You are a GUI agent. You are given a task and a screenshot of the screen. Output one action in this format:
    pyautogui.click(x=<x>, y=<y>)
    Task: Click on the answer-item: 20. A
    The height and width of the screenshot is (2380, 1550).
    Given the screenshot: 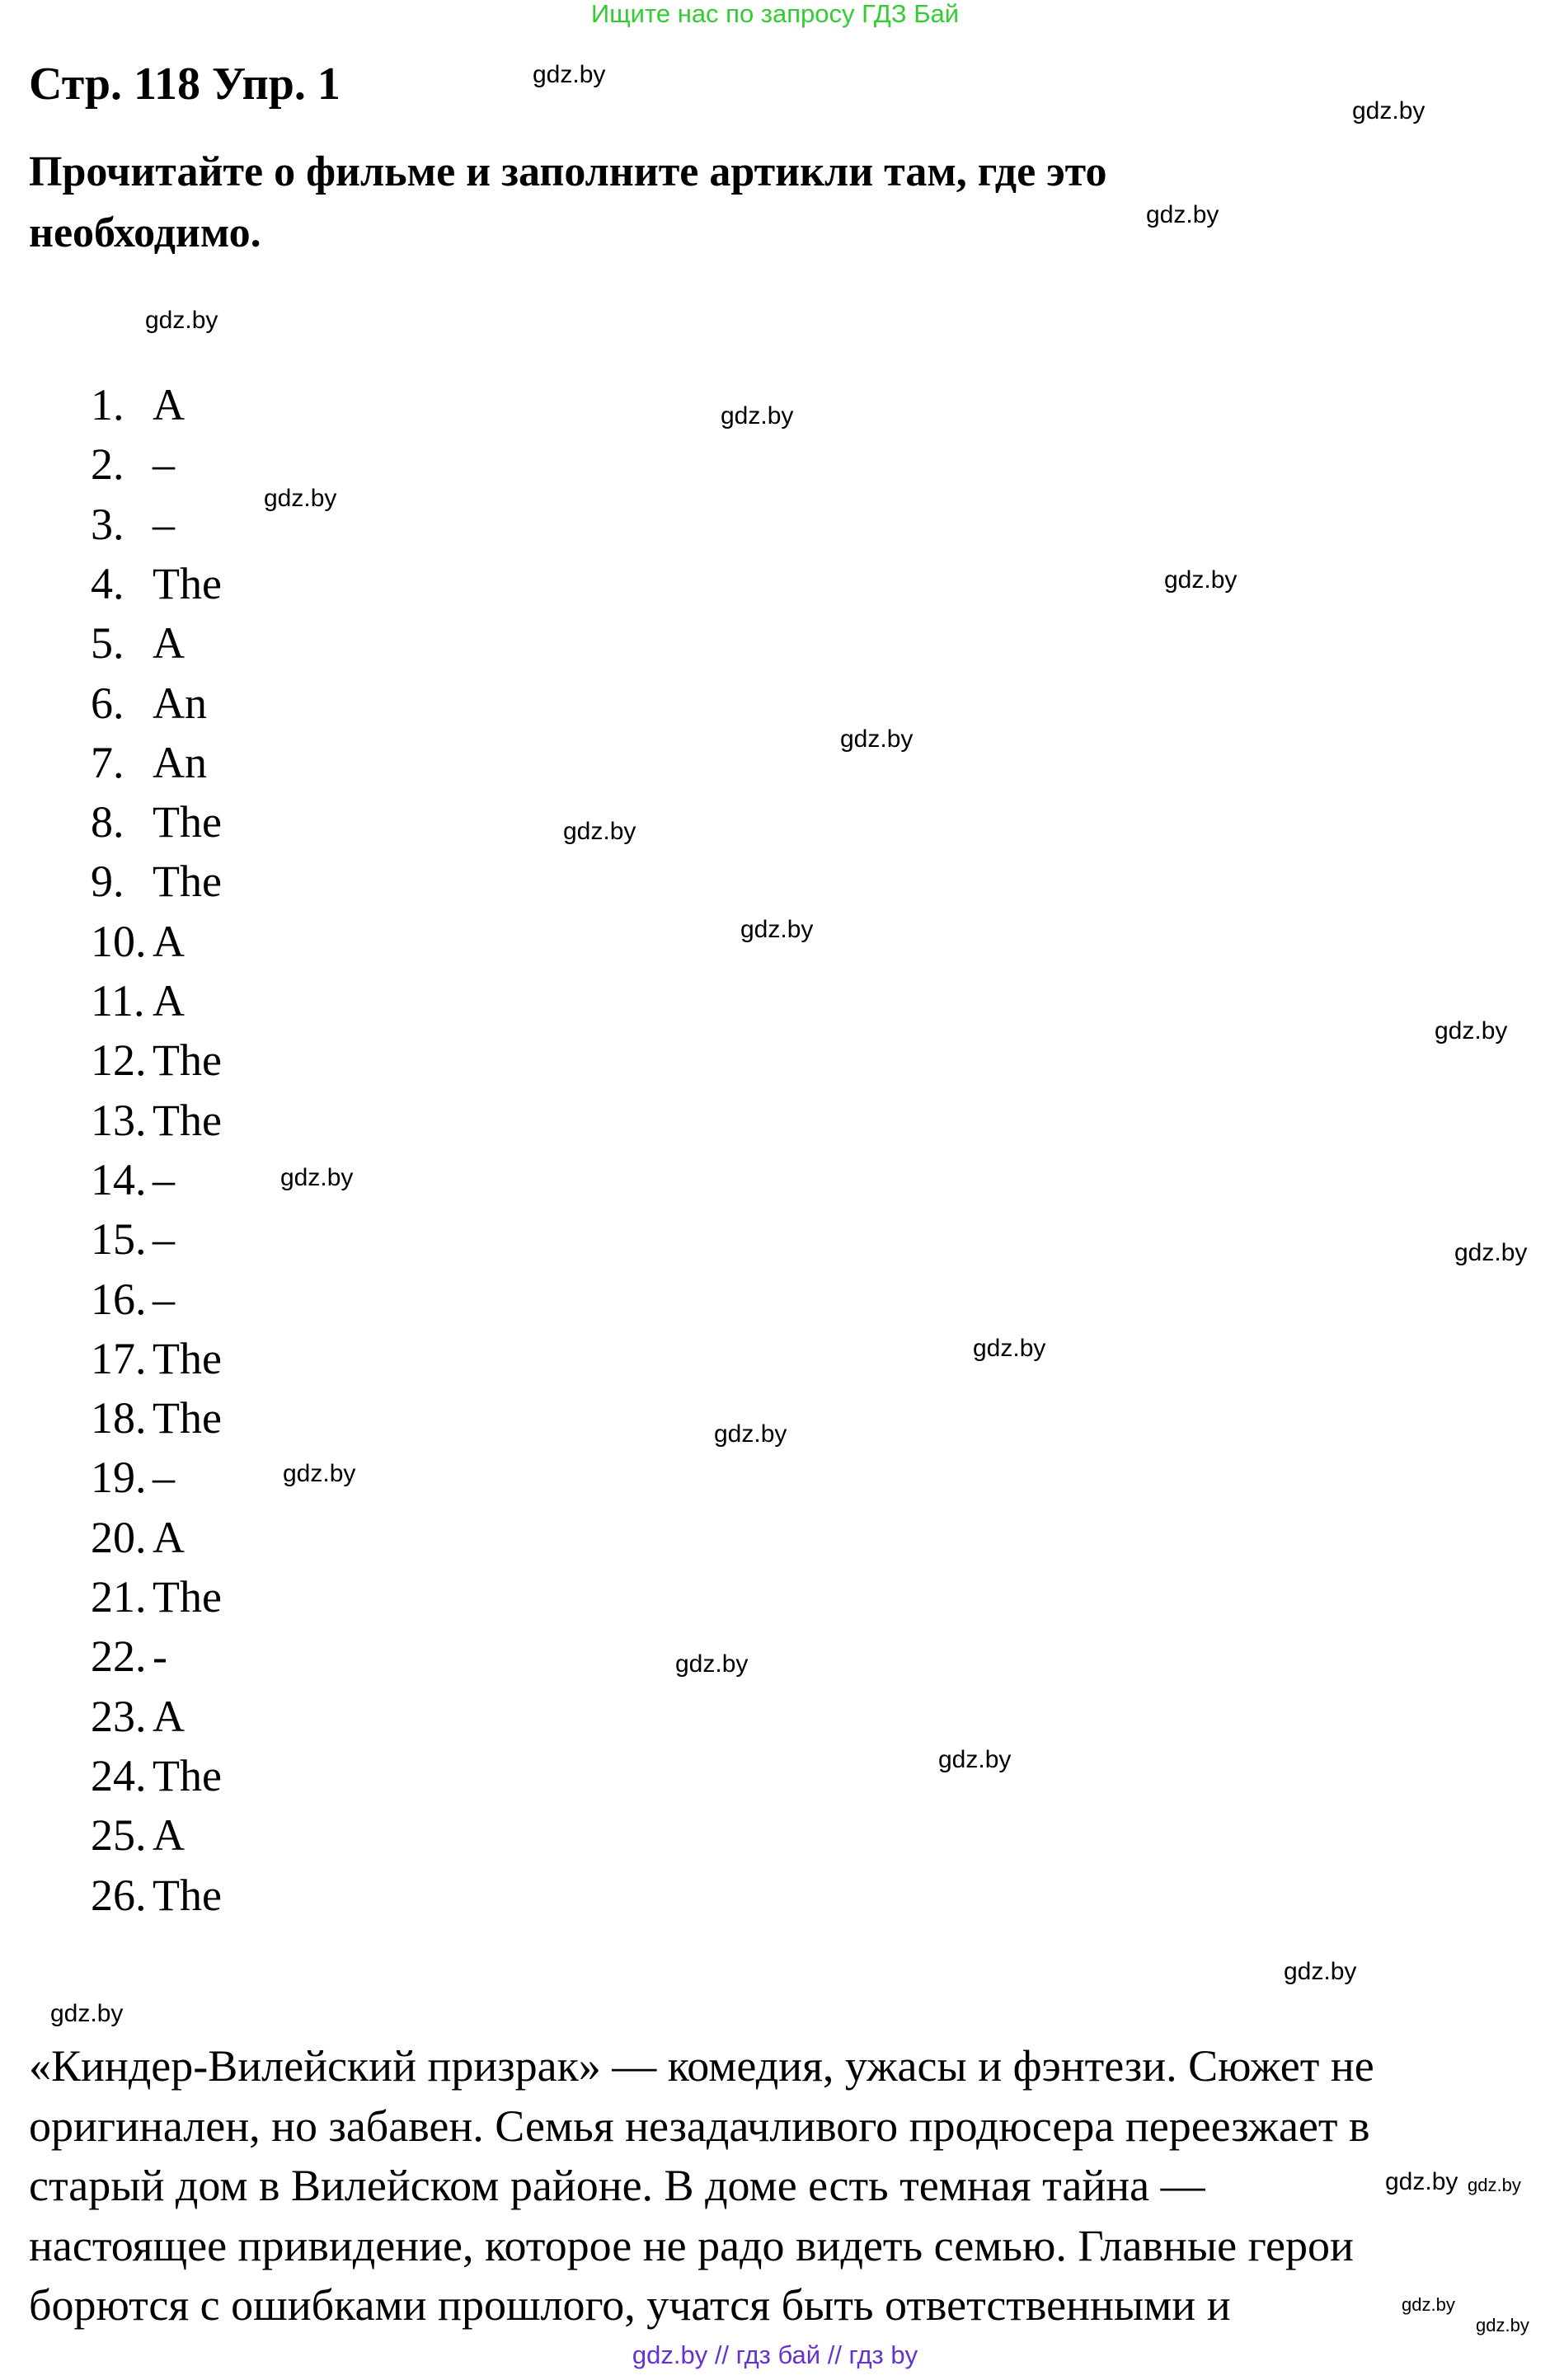 What is the action you would take?
    pyautogui.click(x=138, y=1537)
    